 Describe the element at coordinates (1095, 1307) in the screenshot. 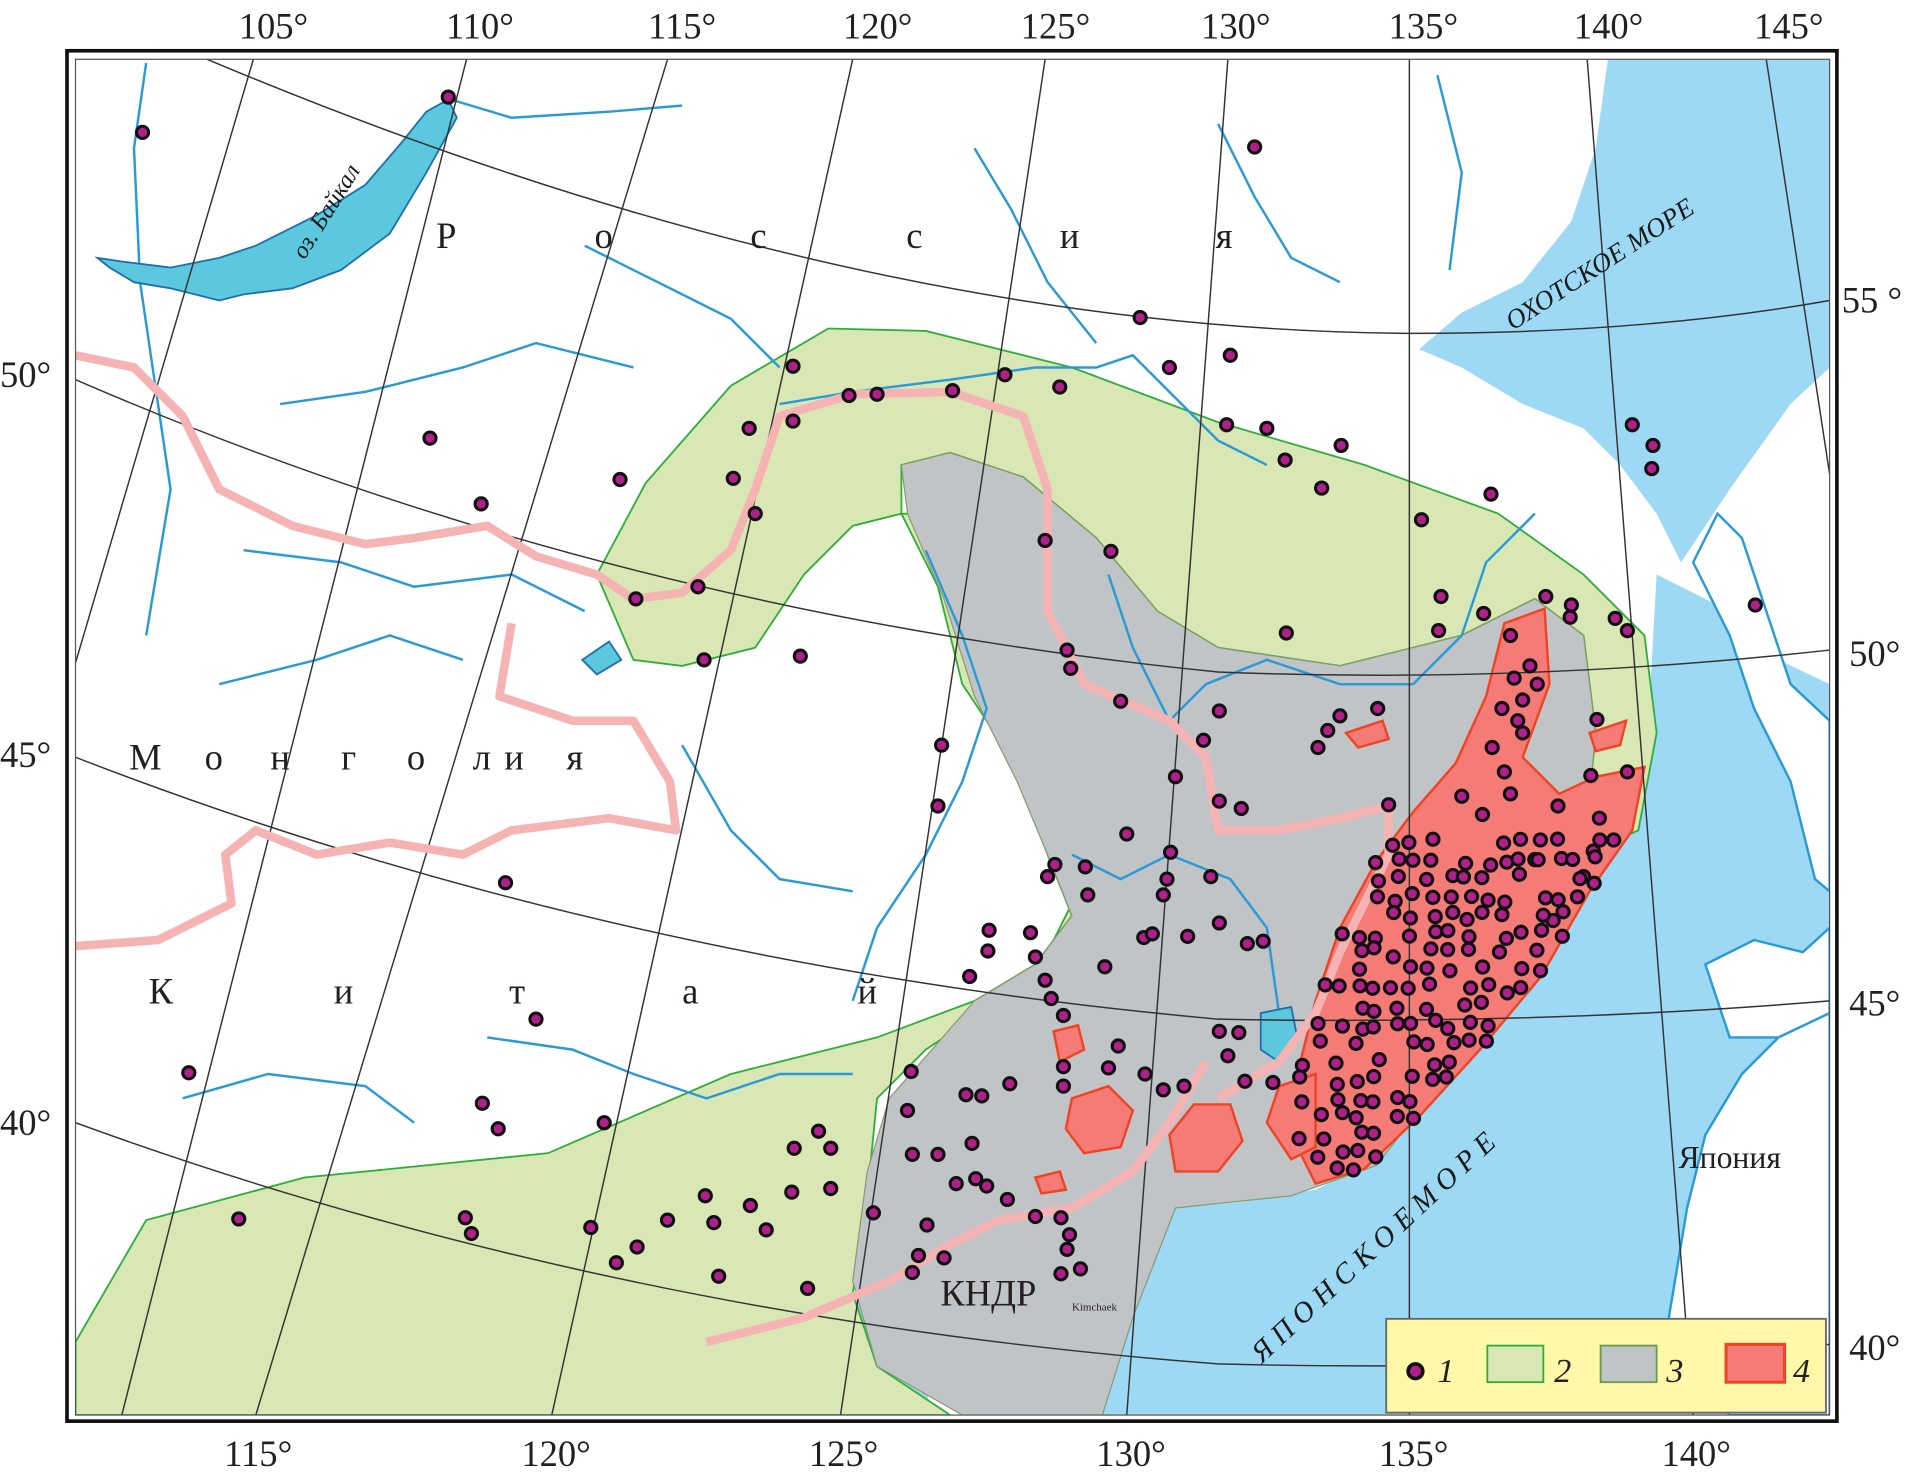

I see `city-label-kimchaek: Kimchaek` at that location.